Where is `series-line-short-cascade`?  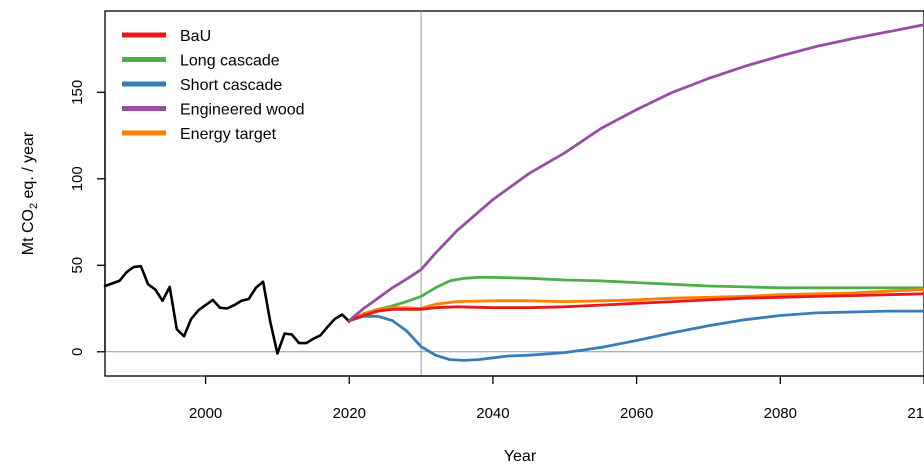
series-line-short-cascade is located at coordinates (635, 335).